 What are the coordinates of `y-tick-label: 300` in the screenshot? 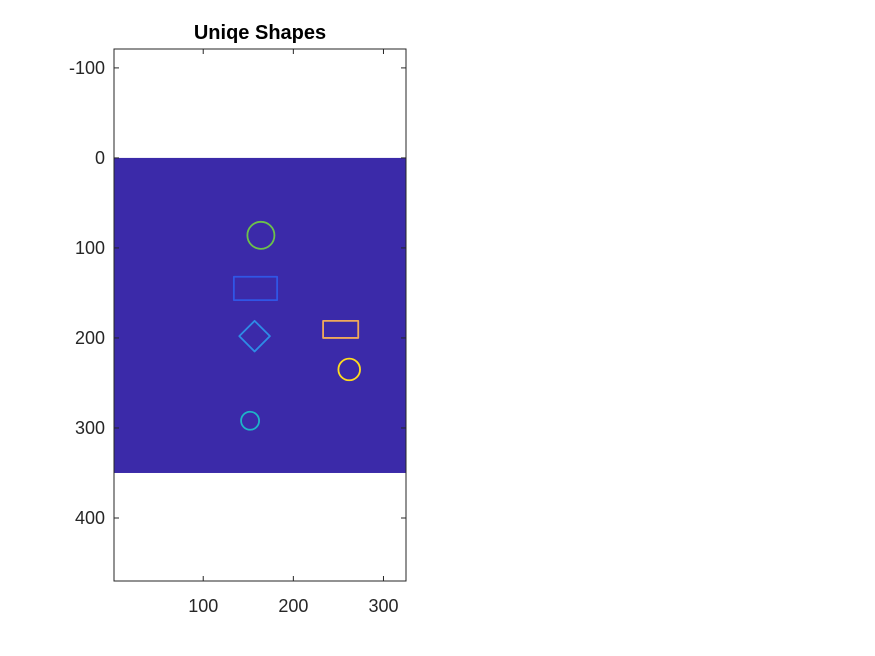 It's located at (90, 428).